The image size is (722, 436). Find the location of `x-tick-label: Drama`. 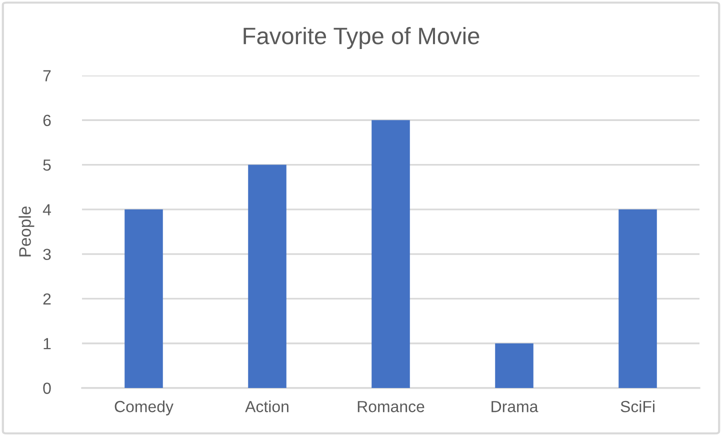

x-tick-label: Drama is located at coordinates (515, 406).